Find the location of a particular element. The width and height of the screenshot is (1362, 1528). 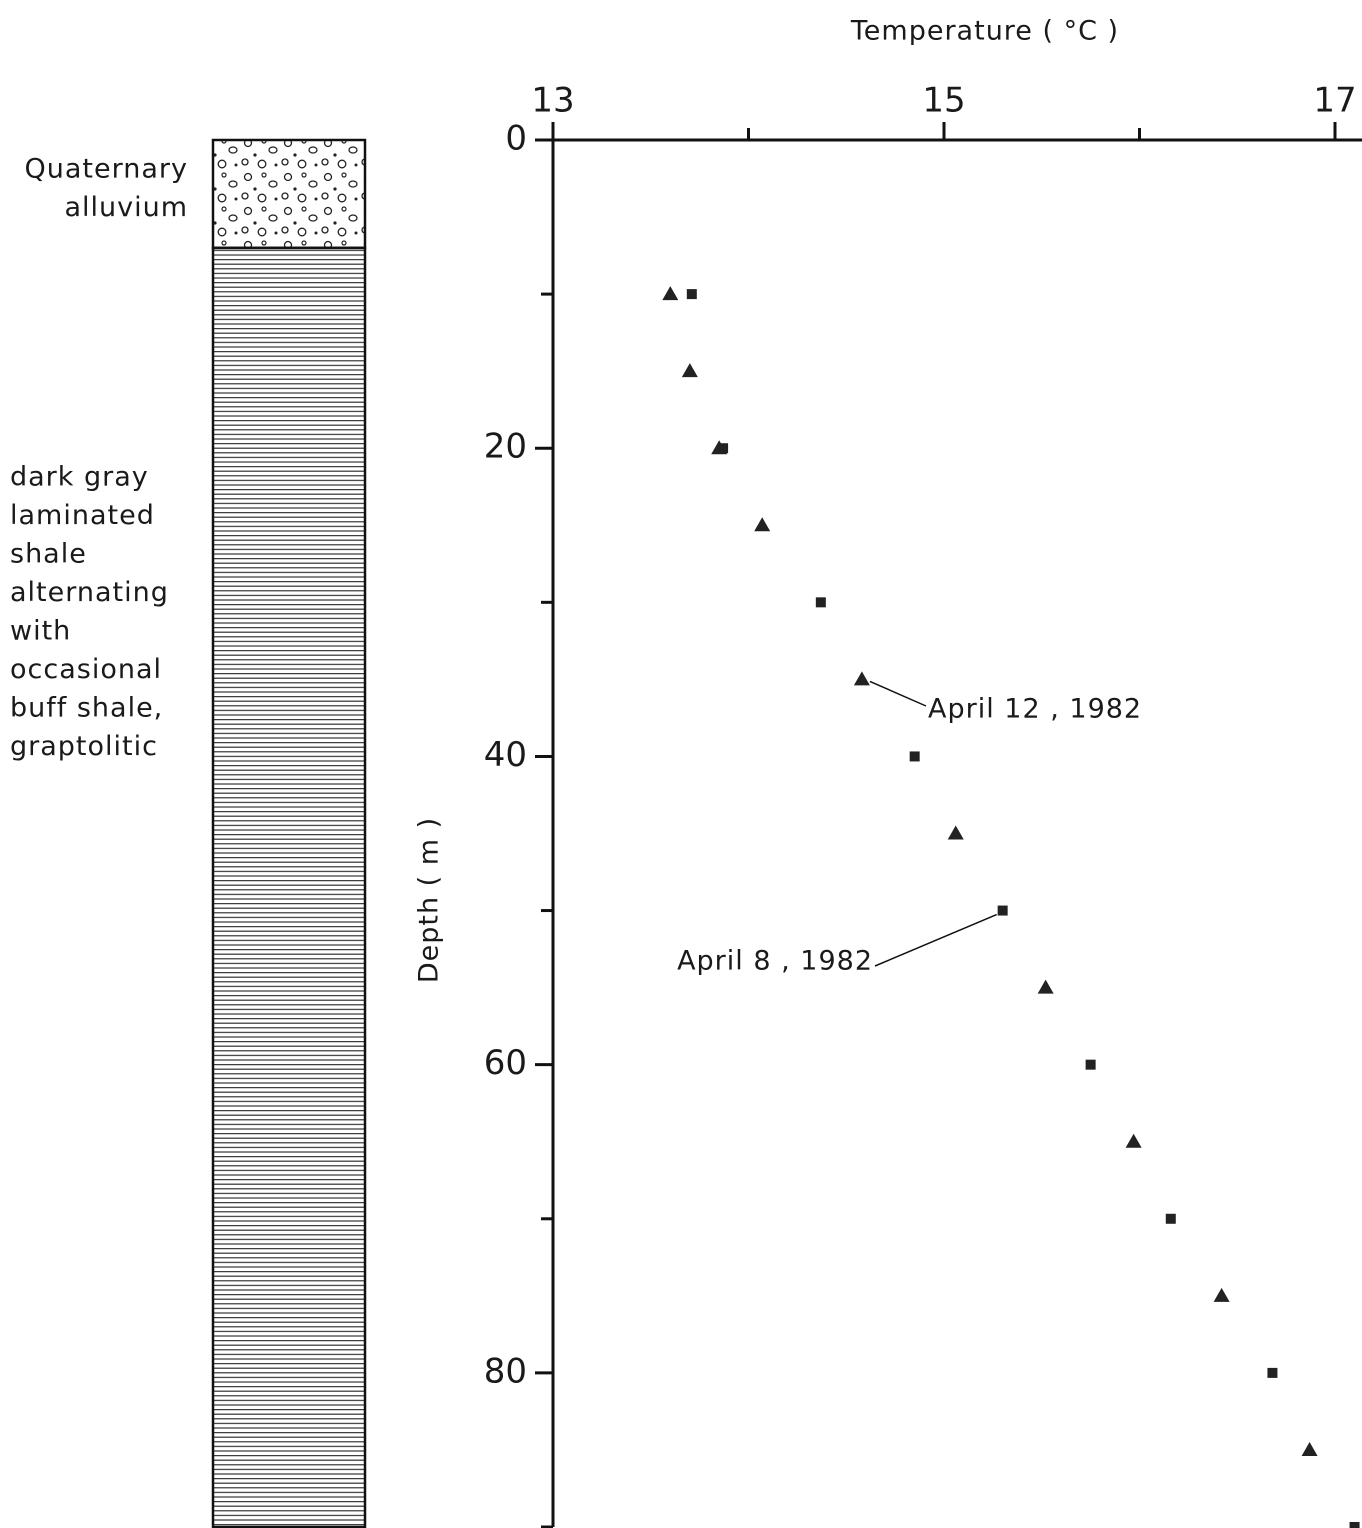

lithology-label: shale is located at coordinates (48, 554).